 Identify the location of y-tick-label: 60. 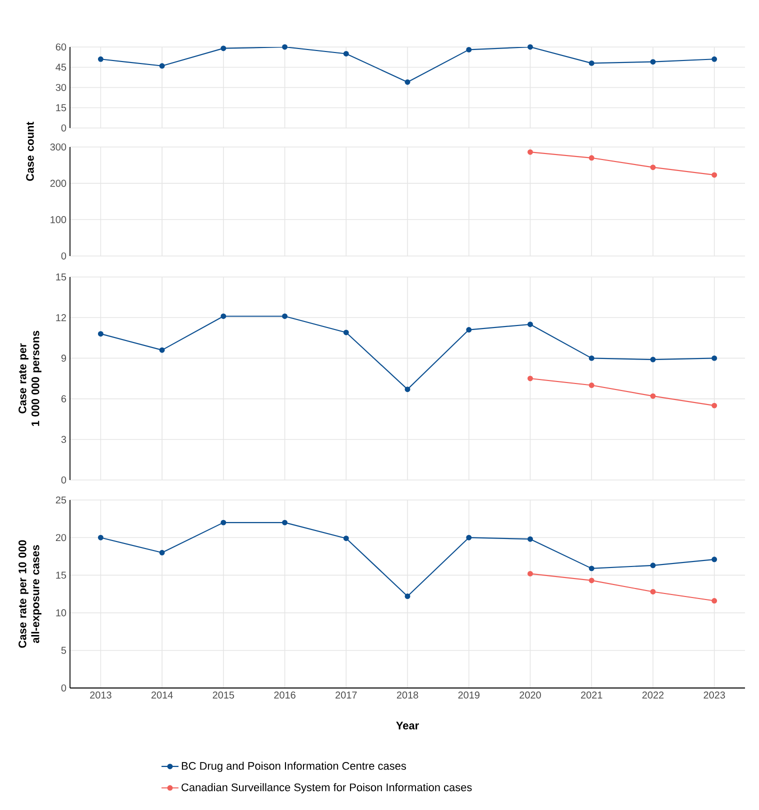
(61, 47).